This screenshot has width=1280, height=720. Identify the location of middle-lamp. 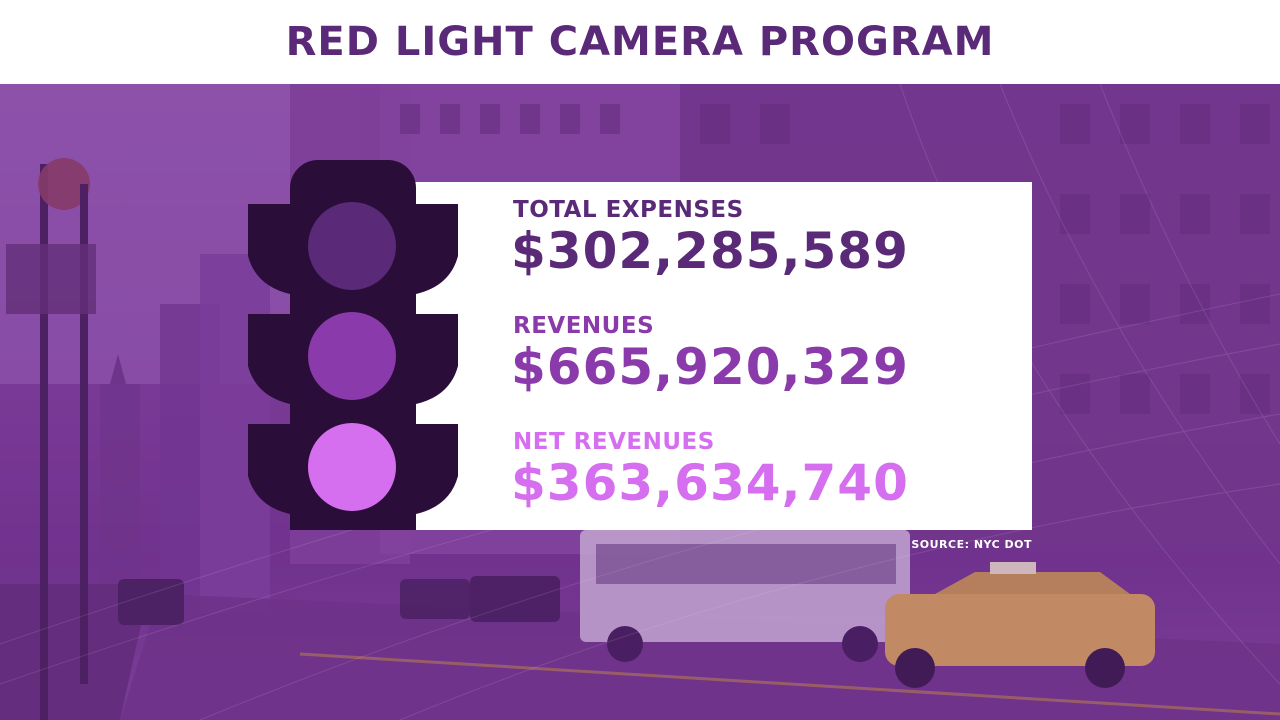
(352, 356).